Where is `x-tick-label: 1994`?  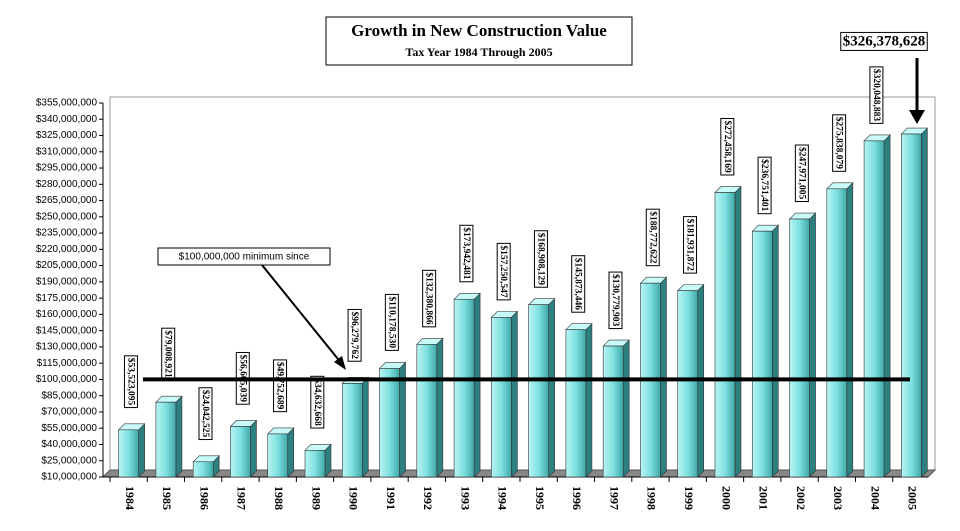
x-tick-label: 1994 is located at coordinates (503, 498).